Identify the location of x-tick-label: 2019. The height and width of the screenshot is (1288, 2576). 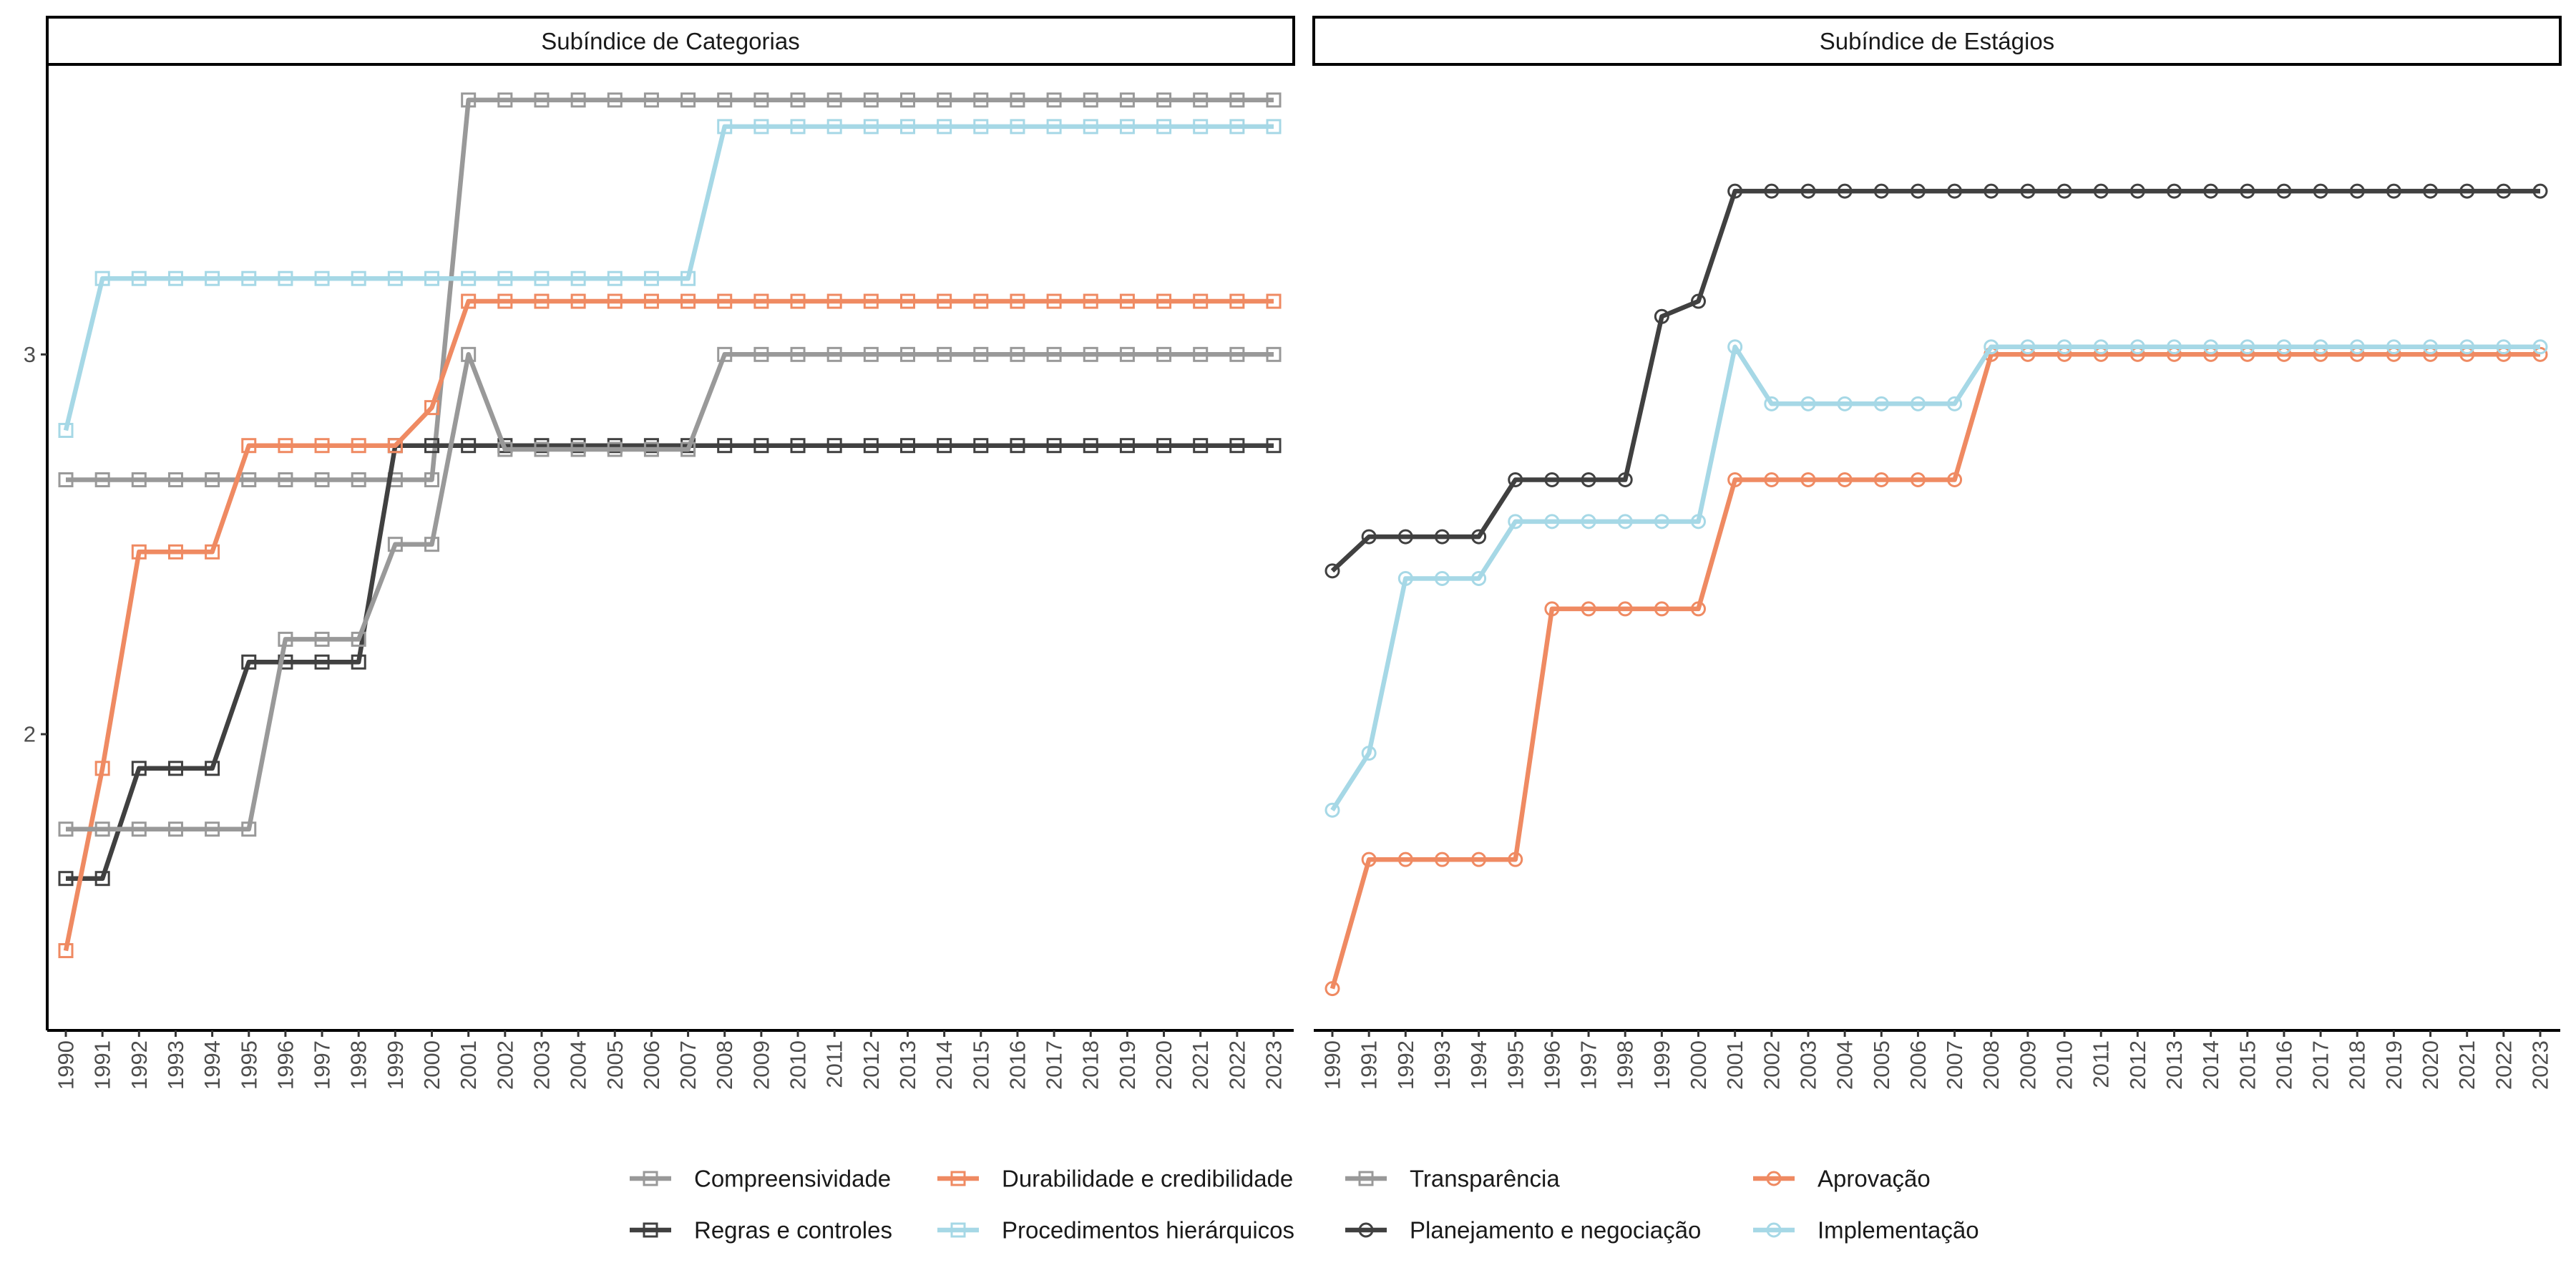
(2393, 1065).